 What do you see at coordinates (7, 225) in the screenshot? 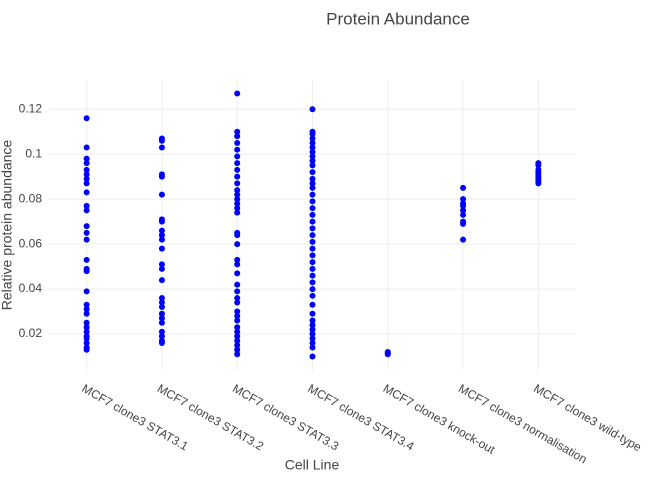
I see `y-axis-title: Relative protein abundance` at bounding box center [7, 225].